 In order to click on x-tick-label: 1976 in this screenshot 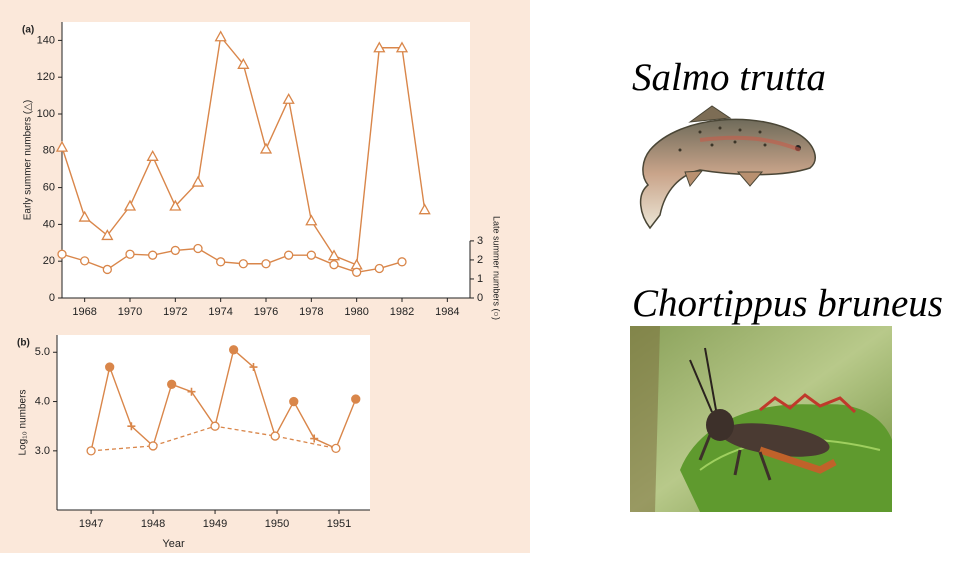, I will do `click(266, 312)`.